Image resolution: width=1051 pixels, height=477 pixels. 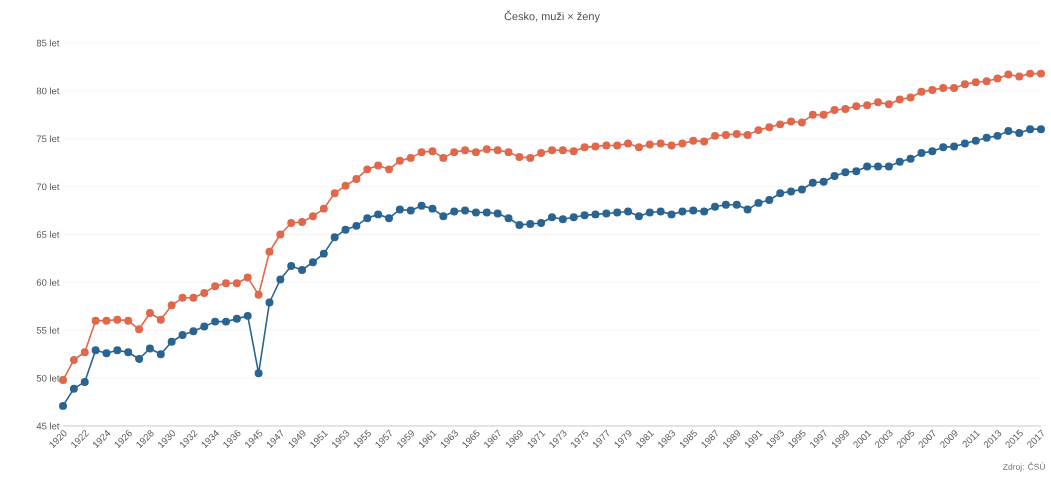 What do you see at coordinates (48, 234) in the screenshot?
I see `y-tick-label: 65 let` at bounding box center [48, 234].